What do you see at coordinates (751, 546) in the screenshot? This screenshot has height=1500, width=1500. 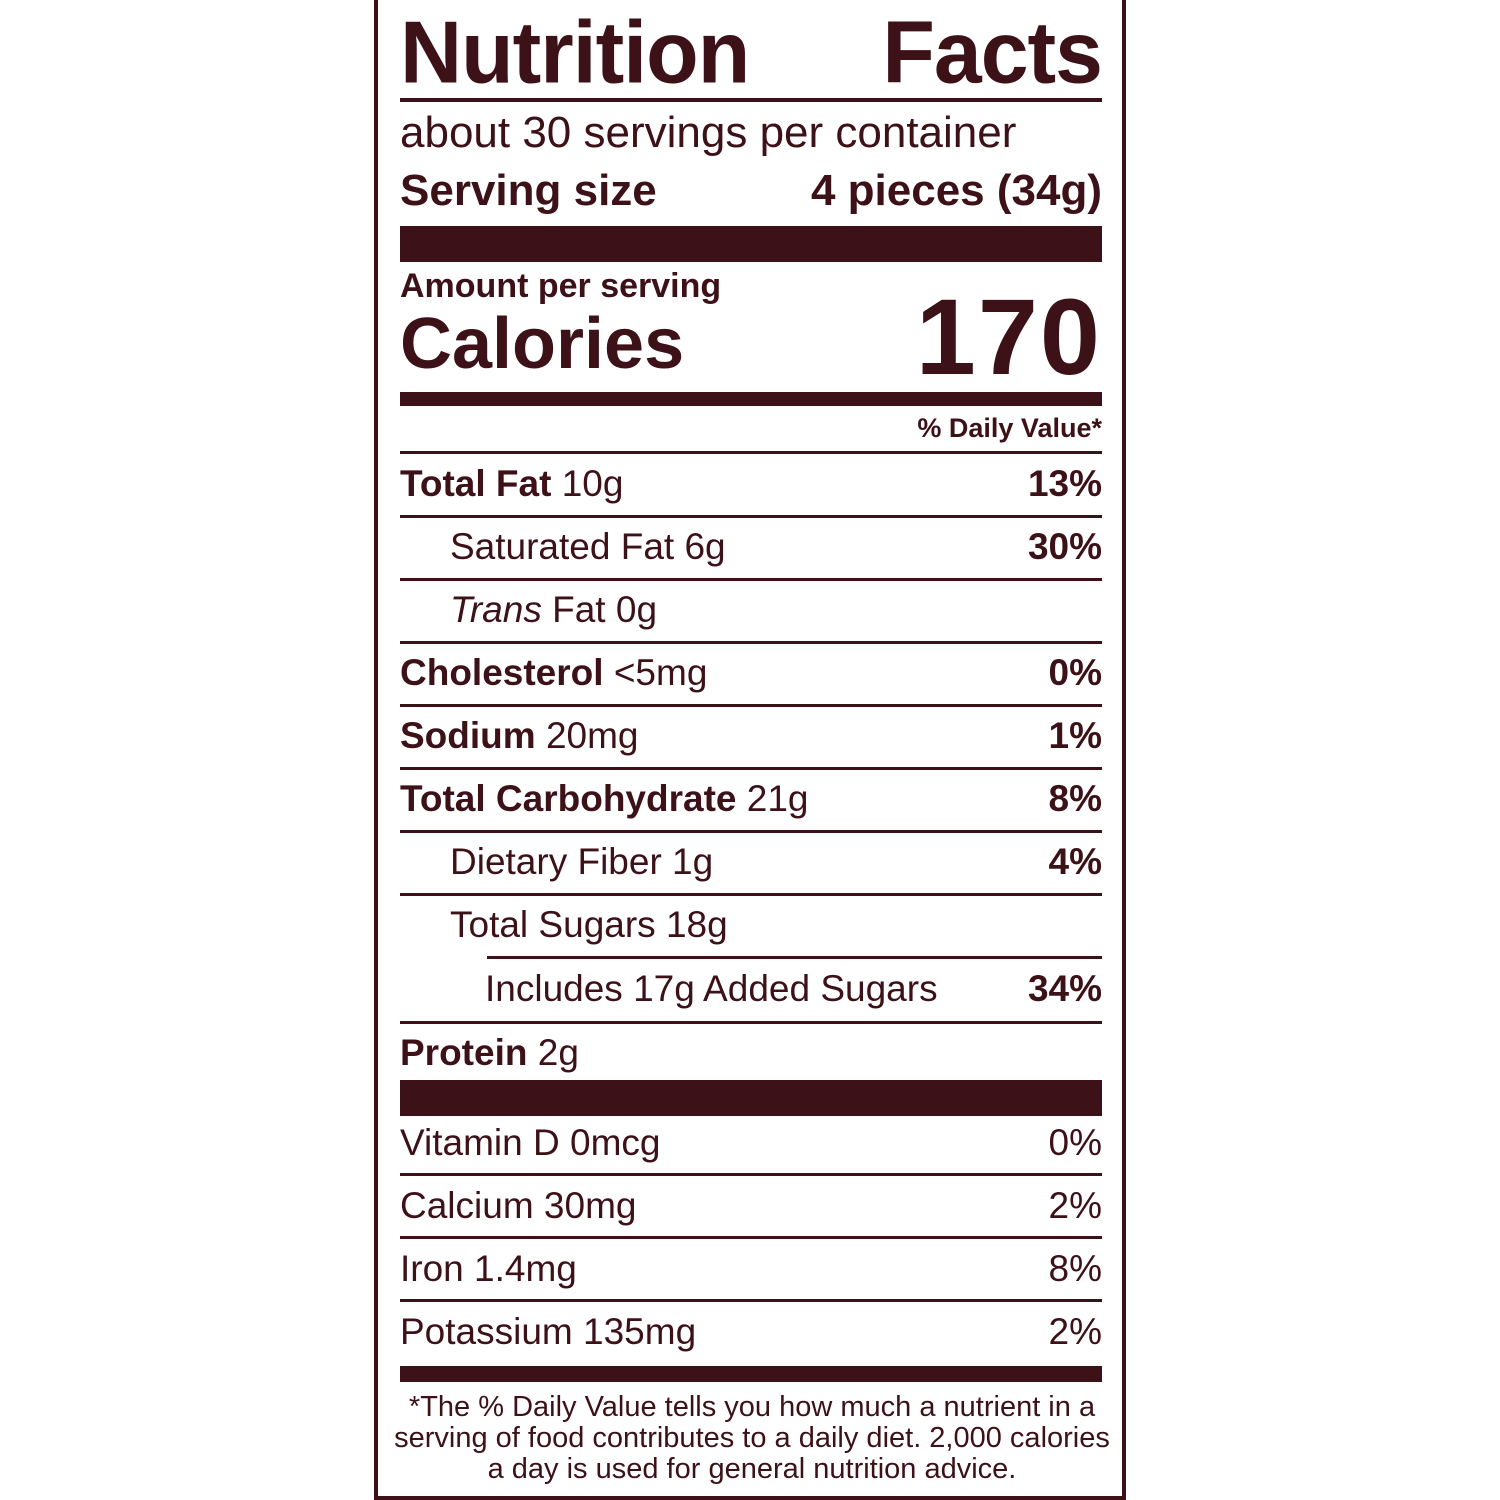 I see `nutrient-row-saturated-fat: Saturated Fat 6g 30%` at bounding box center [751, 546].